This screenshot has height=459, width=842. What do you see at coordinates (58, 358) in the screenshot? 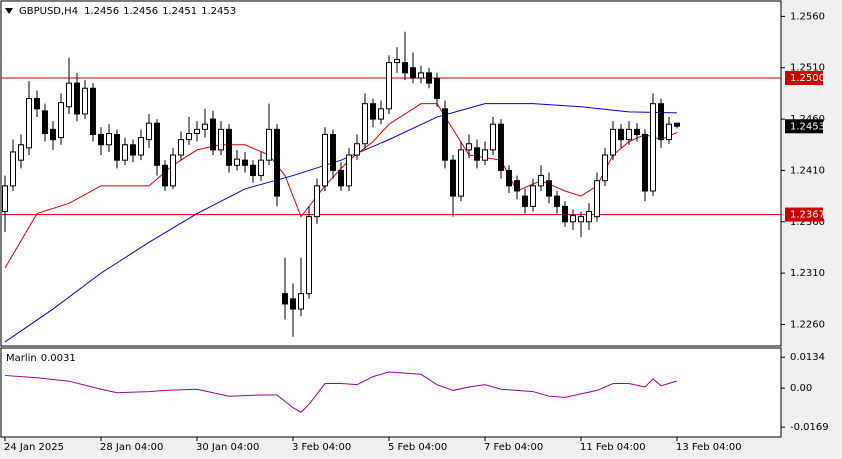
I see `indicator-value: 0.0031` at bounding box center [58, 358].